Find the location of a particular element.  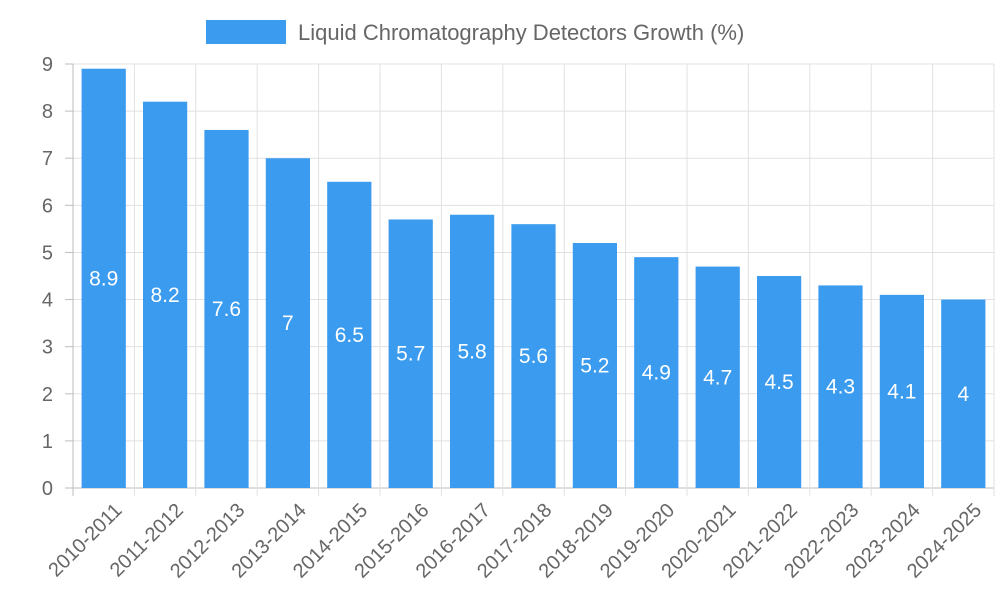

bar-value-label: 5.2 is located at coordinates (594, 366).